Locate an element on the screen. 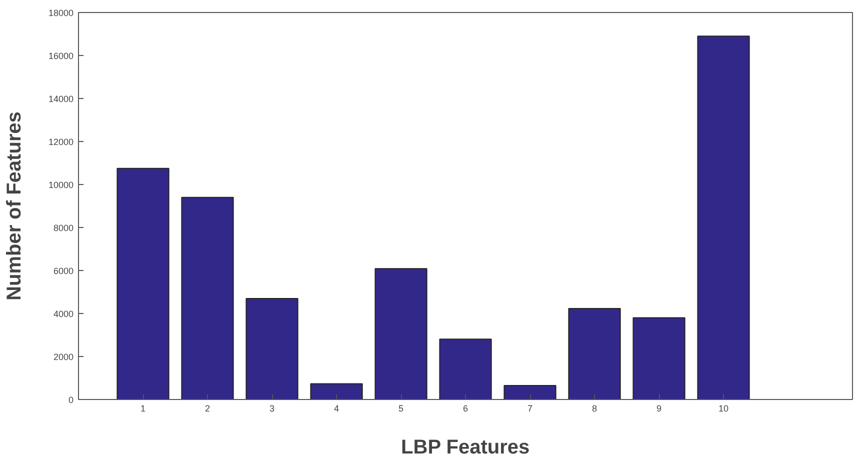  x-tick-label: 2 is located at coordinates (207, 409).